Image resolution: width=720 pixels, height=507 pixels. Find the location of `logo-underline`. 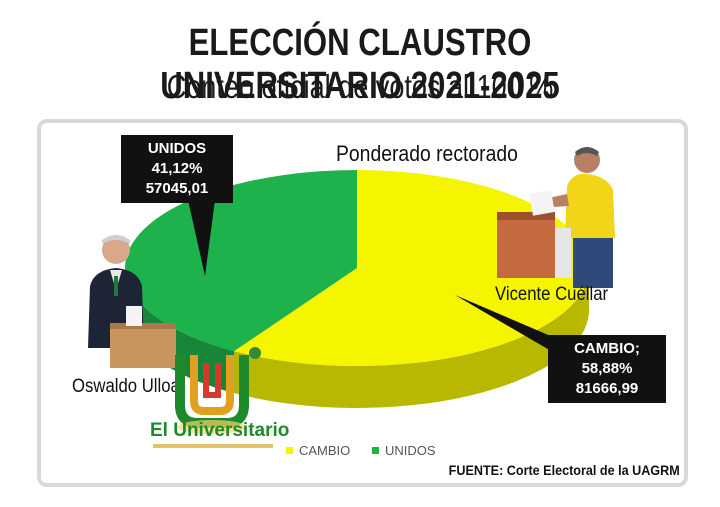

logo-underline is located at coordinates (213, 446).